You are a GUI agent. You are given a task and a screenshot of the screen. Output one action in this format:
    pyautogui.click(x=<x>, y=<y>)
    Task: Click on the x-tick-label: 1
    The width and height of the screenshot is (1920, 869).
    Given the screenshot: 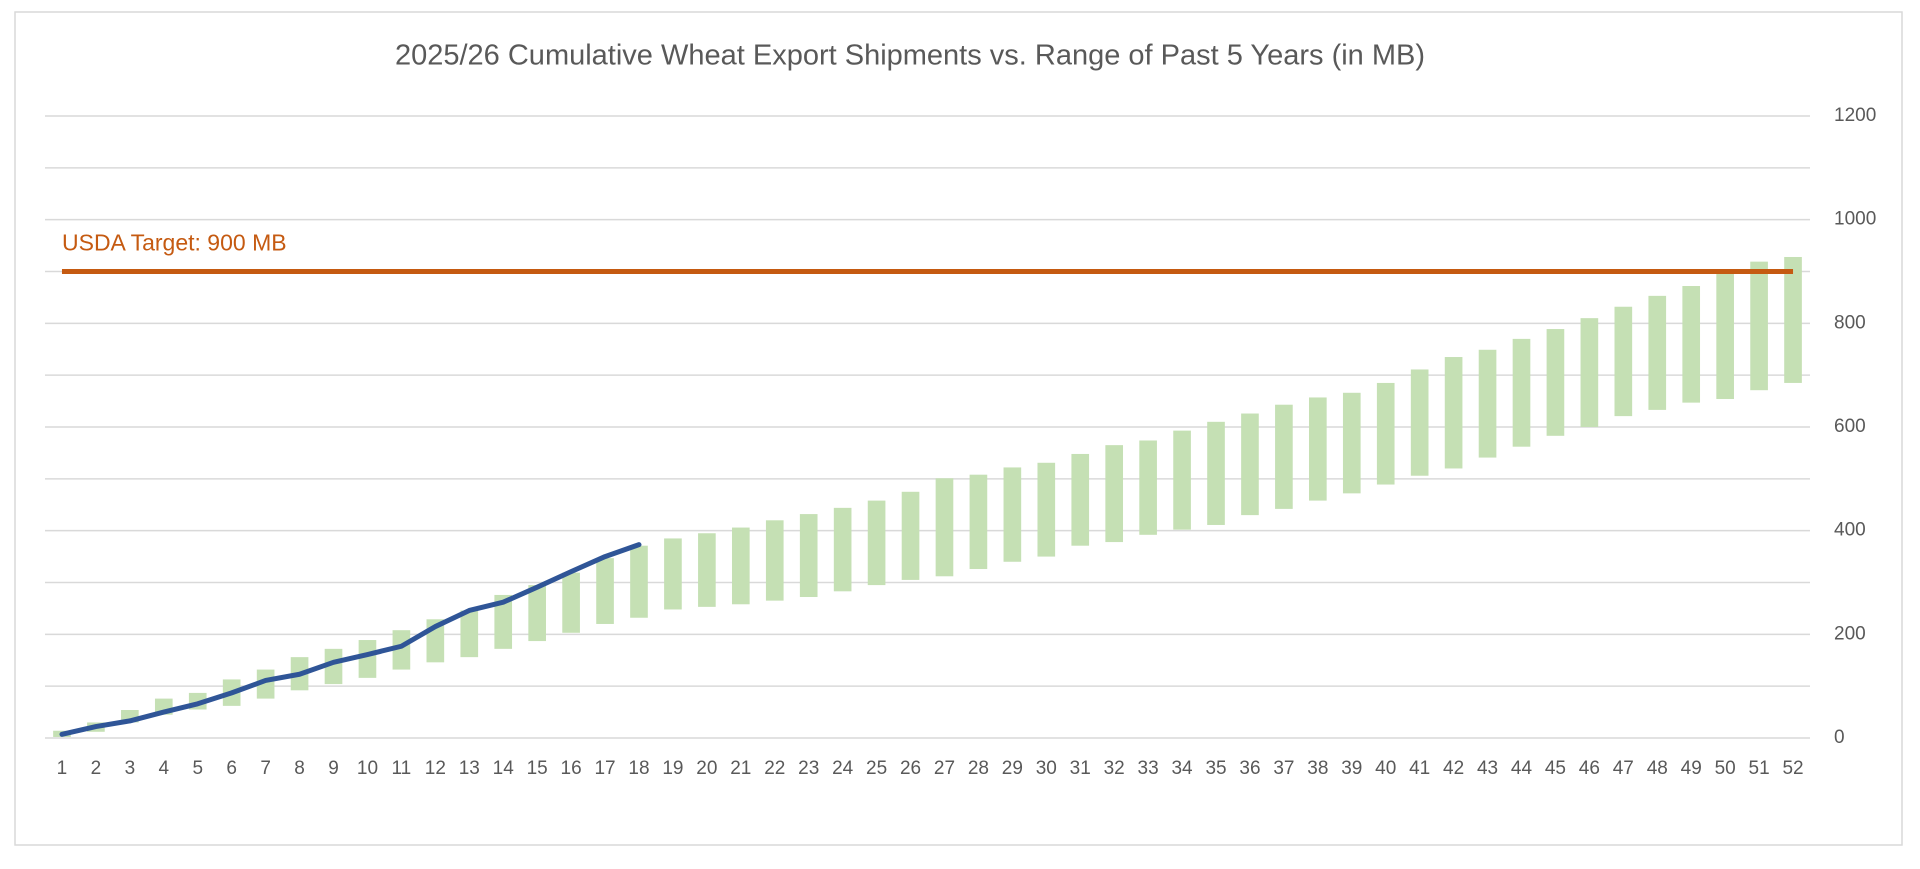 What is the action you would take?
    pyautogui.click(x=62, y=768)
    